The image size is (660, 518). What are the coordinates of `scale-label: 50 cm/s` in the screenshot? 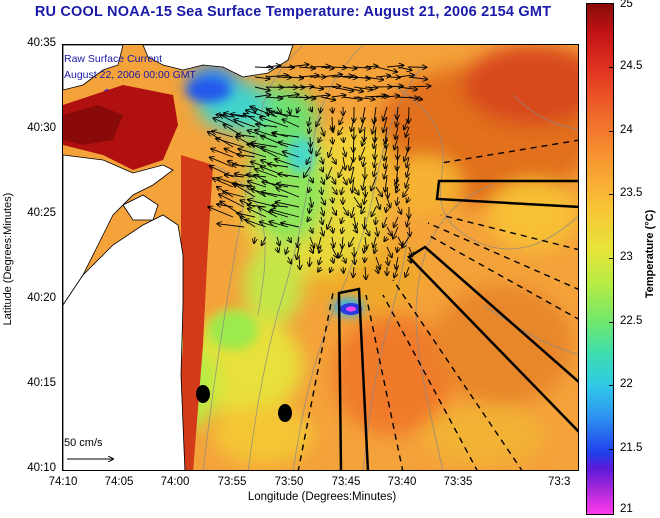 It's located at (83, 443).